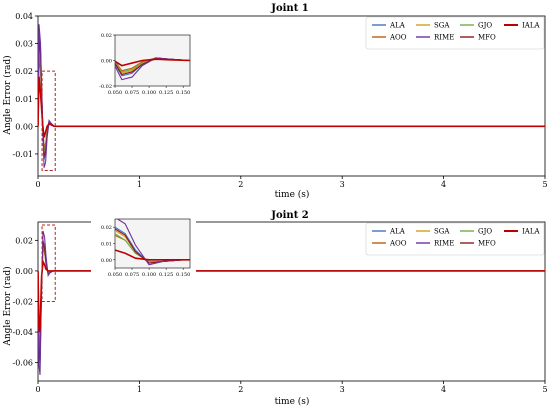 Image resolution: width=550 pixels, height=410 pixels. Describe the element at coordinates (105, 87) in the screenshot. I see `inset-y-tick-label: -0.02` at that location.